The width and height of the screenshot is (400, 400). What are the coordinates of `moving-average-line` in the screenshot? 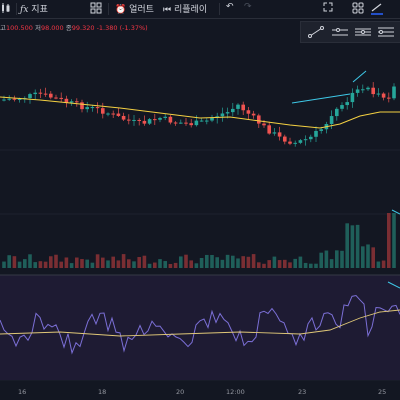 It's located at (200, 112).